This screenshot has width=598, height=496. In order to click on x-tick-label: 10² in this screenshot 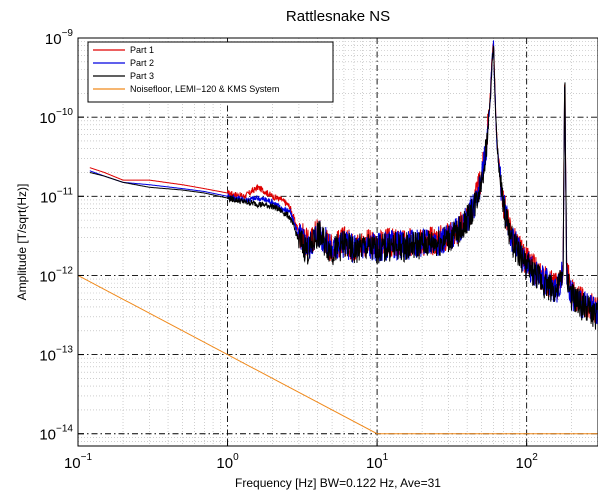, I will do `click(527, 462)`.